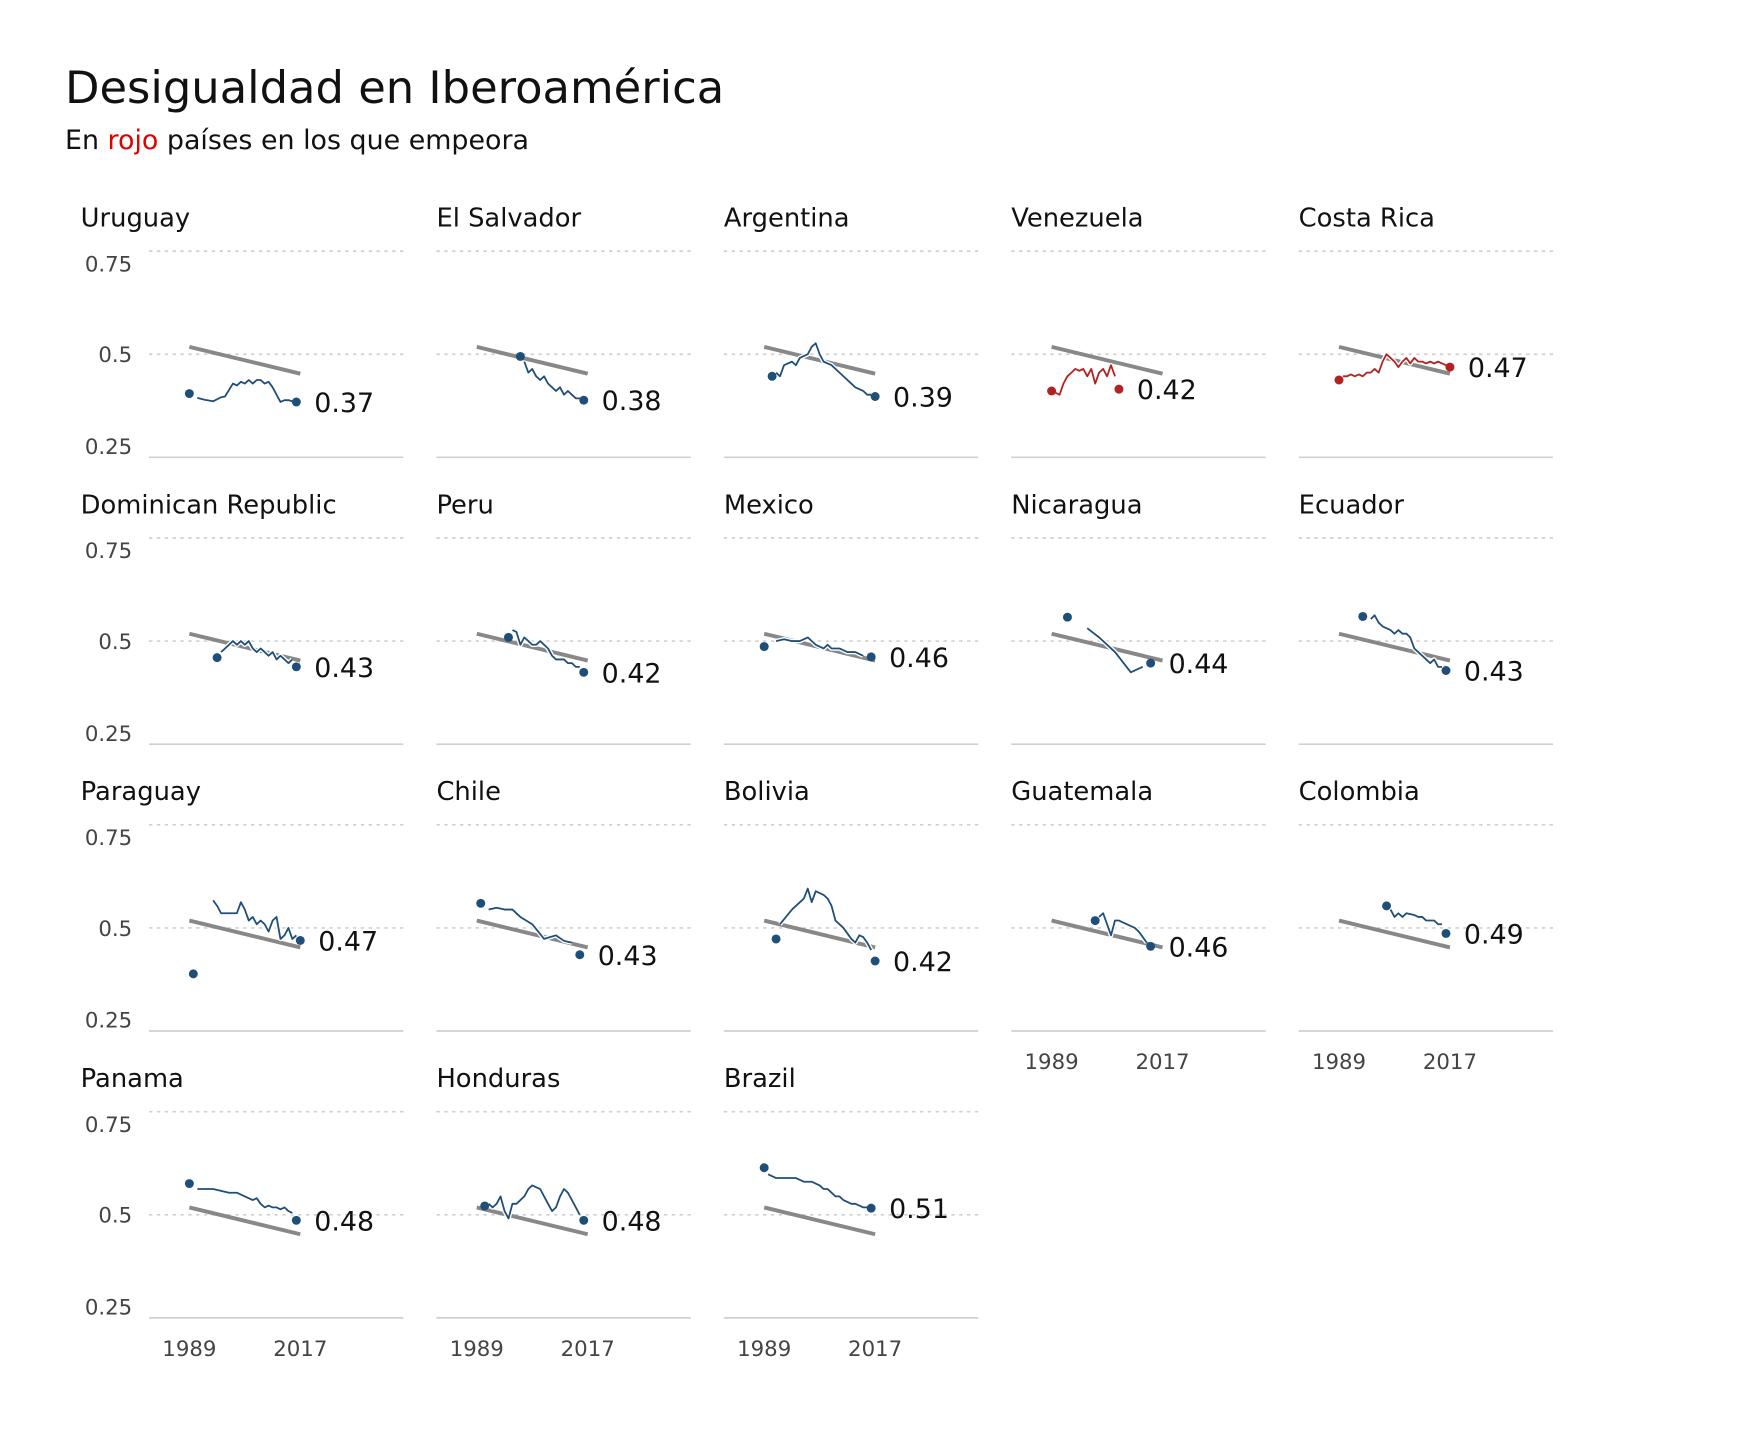 The image size is (1748, 1448). I want to click on panel-ecuador: Ecuador 0.43, so click(1426, 618).